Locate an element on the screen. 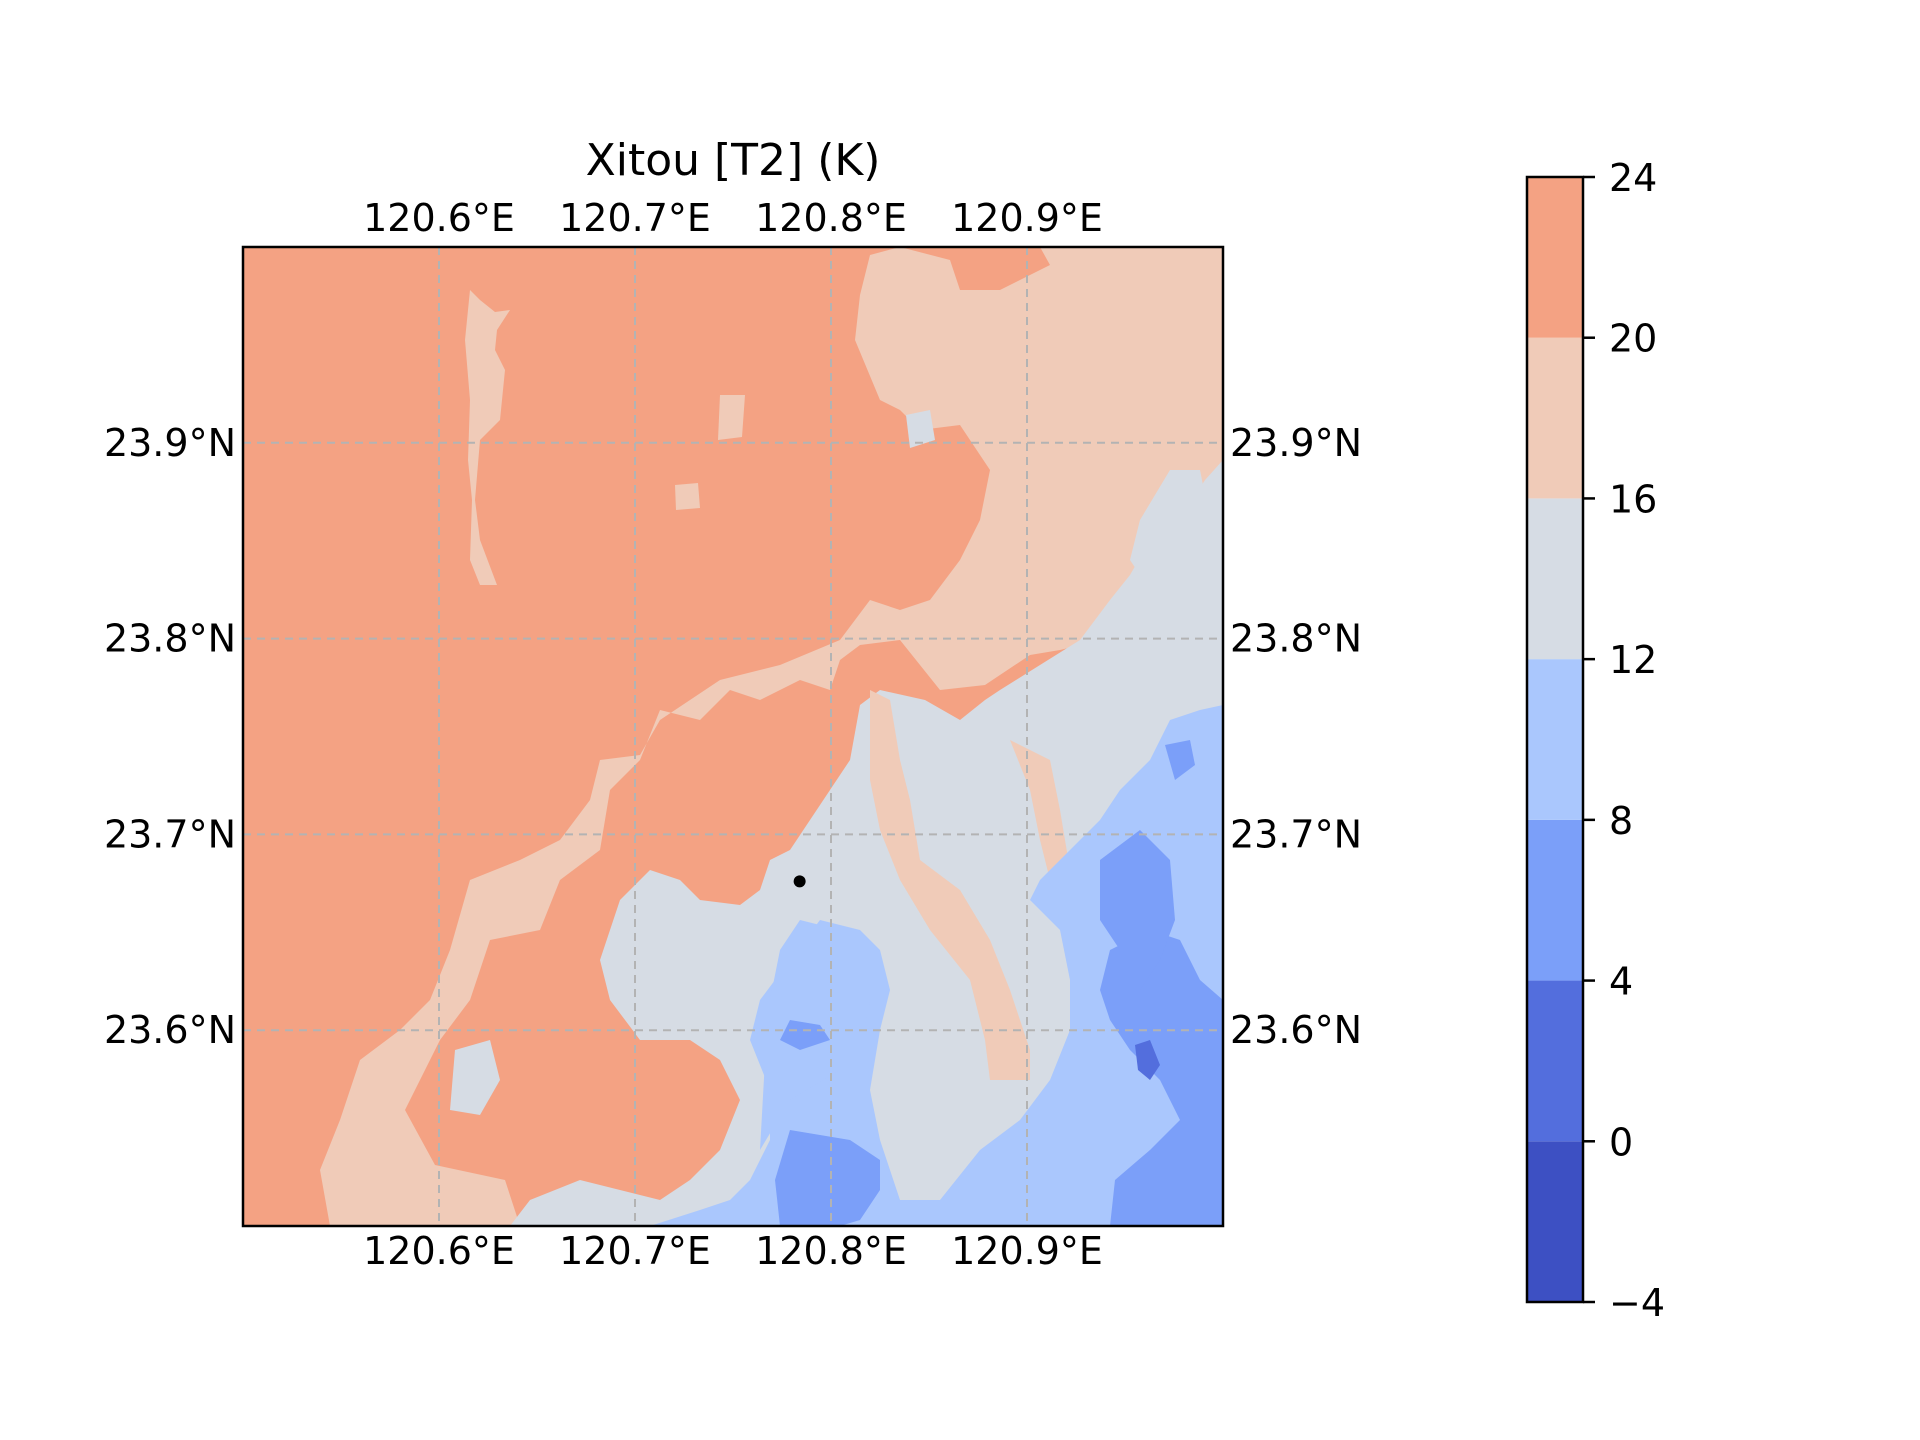  left-y-tick-label: 23.6°N is located at coordinates (170, 1030).